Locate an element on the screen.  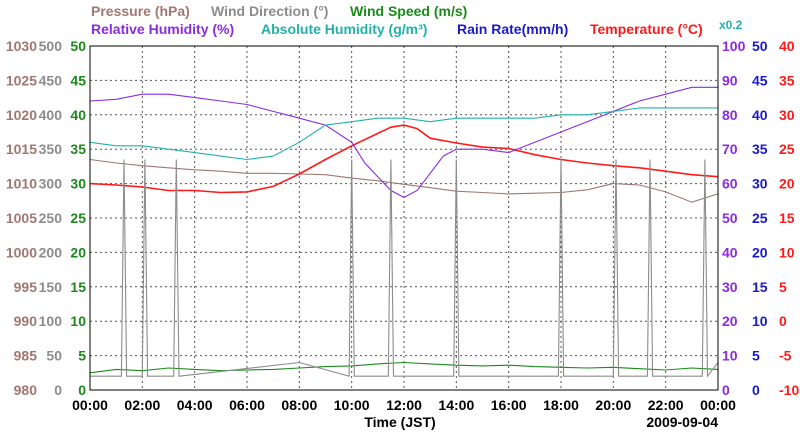
x-tick-label: 04:00 is located at coordinates (195, 405).